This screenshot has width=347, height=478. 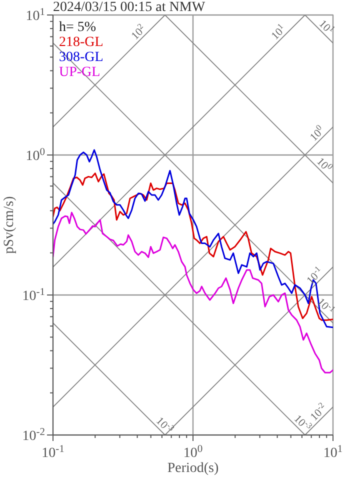 I want to click on x-axis-title: Period(s), so click(x=193, y=468).